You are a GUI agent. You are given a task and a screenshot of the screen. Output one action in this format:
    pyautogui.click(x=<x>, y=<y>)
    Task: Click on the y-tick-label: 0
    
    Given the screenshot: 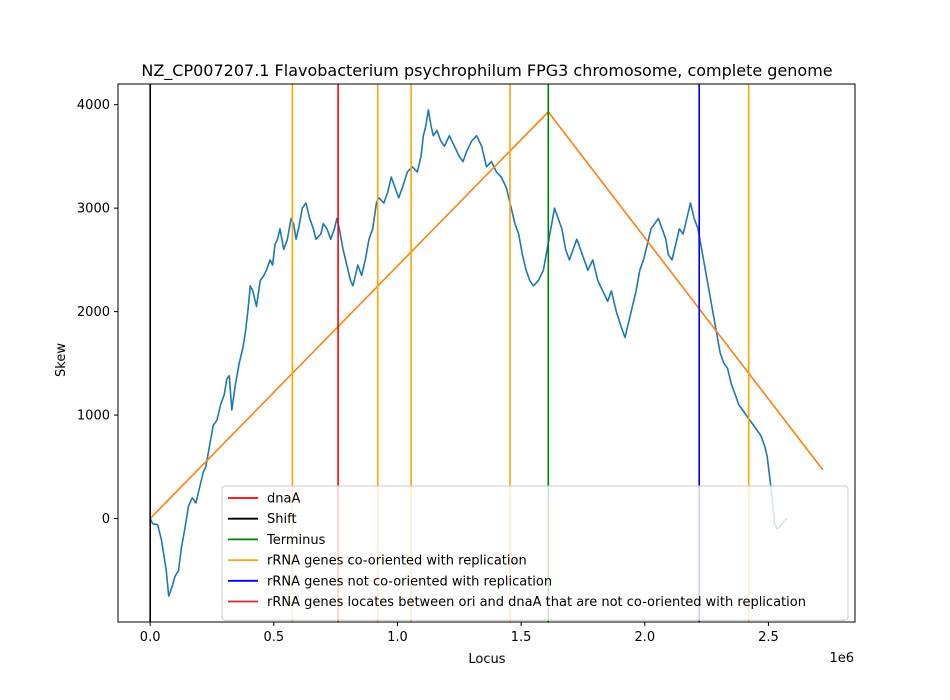 What is the action you would take?
    pyautogui.click(x=106, y=519)
    